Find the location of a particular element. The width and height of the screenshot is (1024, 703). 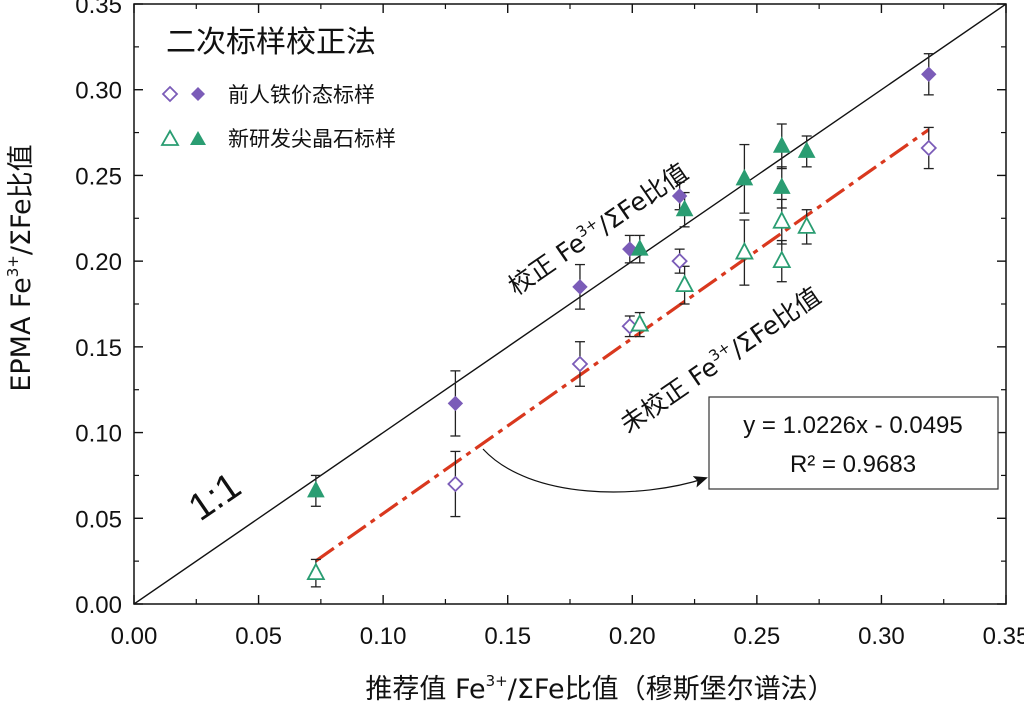

x-tick-label: 0.00 is located at coordinates (134, 636).